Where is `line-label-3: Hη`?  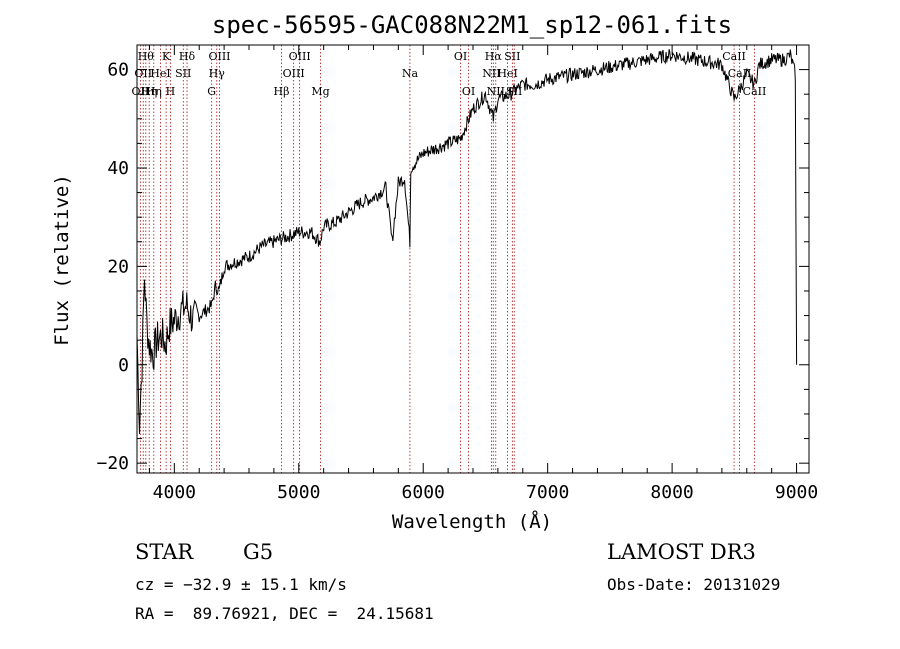
line-label-3: Hη is located at coordinates (149, 91).